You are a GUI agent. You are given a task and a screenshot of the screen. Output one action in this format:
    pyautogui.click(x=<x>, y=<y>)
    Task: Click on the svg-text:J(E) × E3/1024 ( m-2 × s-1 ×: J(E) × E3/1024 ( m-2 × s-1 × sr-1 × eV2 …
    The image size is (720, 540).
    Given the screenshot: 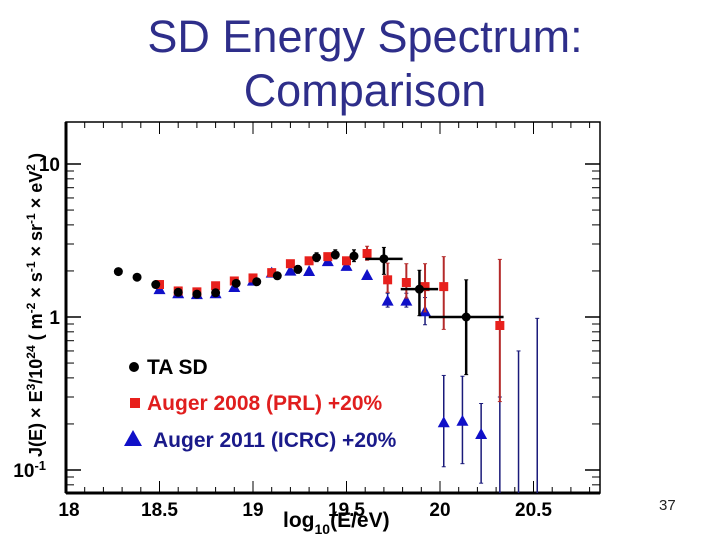 What is the action you would take?
    pyautogui.click(x=35, y=305)
    